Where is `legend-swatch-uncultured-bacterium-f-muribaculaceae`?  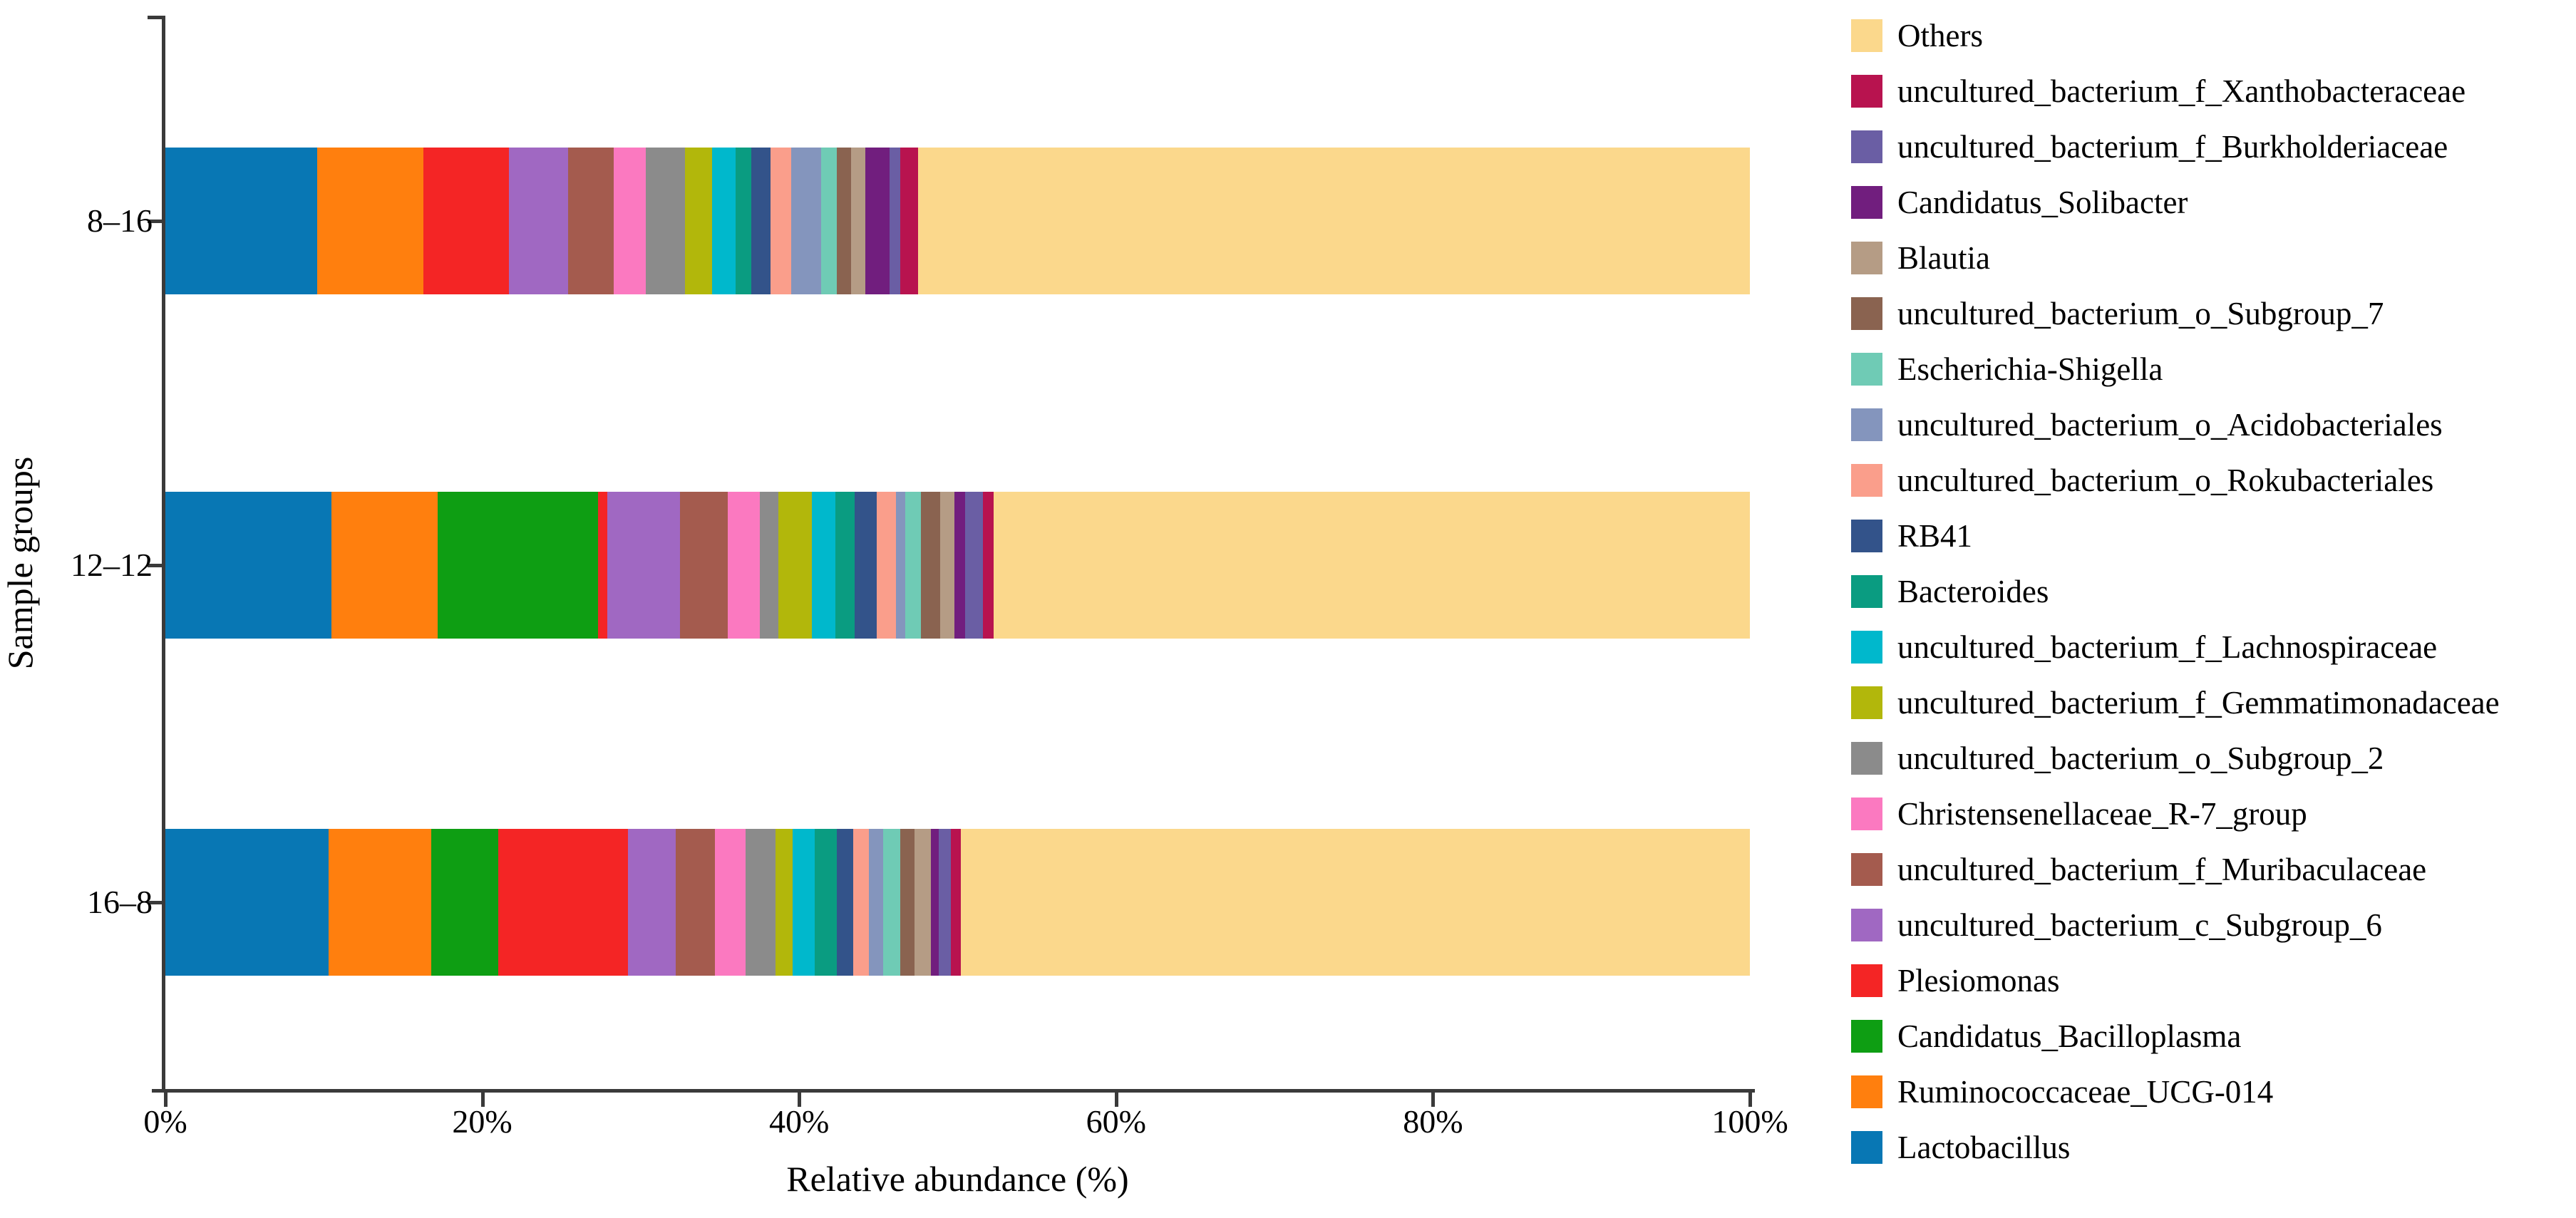
legend-swatch-uncultured-bacterium-f-muribaculaceae is located at coordinates (1866, 870).